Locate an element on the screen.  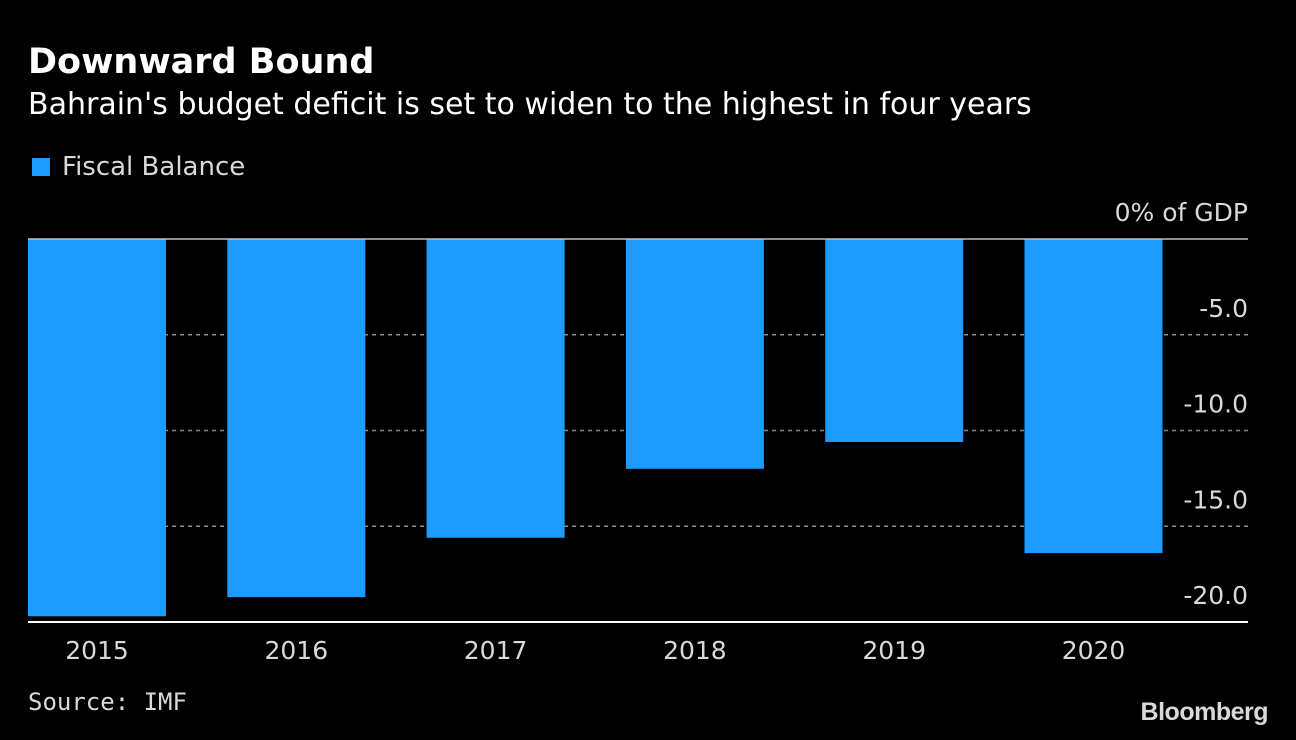
bar-2015 is located at coordinates (97, 428).